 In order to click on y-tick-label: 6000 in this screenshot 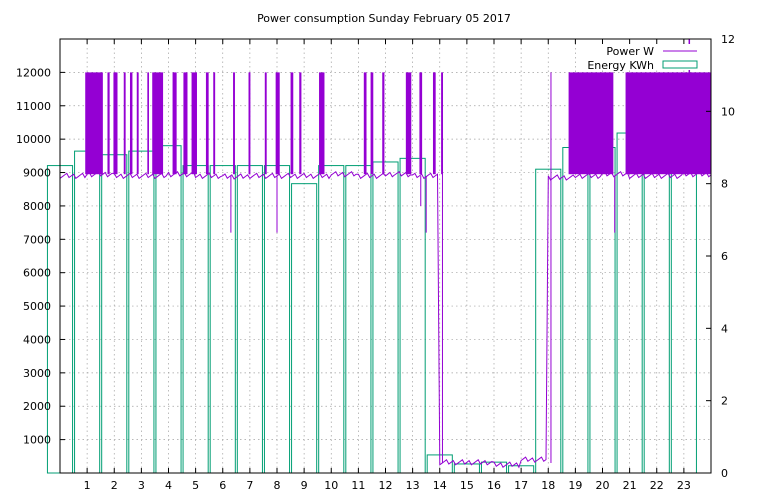, I will do `click(37, 273)`.